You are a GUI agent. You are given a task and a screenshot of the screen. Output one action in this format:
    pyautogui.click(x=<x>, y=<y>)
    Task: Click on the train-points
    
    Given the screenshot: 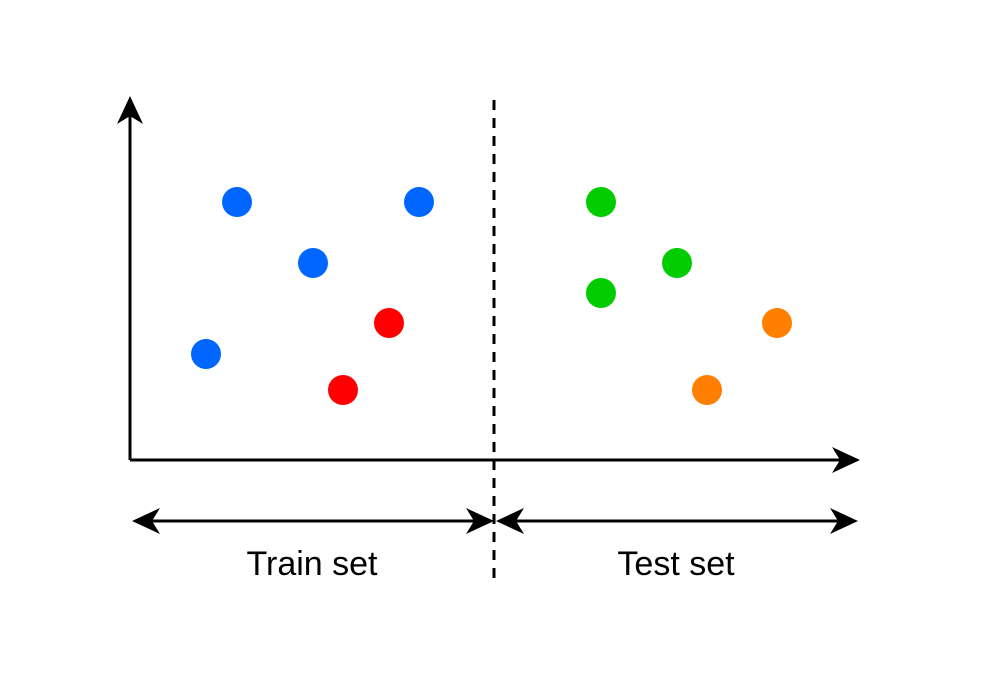 What is the action you would take?
    pyautogui.click(x=312, y=296)
    